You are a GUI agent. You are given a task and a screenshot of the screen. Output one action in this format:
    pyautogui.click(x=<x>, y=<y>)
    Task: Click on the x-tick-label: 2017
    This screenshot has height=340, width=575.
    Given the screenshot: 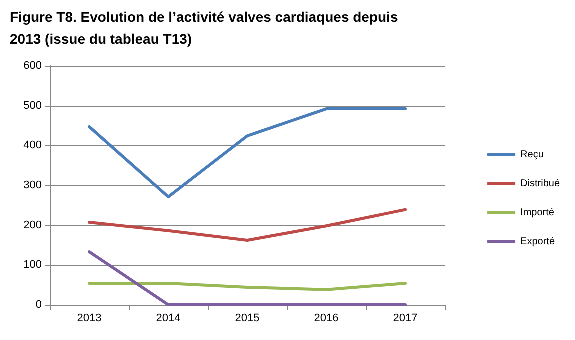 What is the action you would take?
    pyautogui.click(x=405, y=318)
    